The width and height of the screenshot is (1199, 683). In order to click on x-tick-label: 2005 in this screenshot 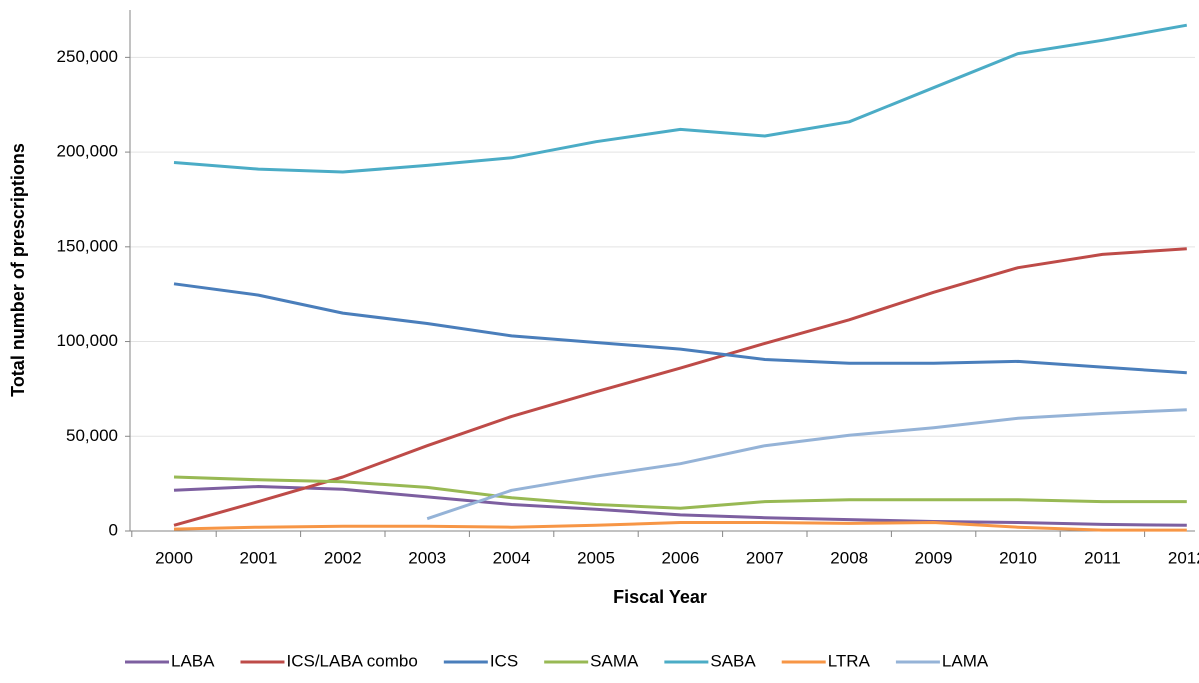, I will do `click(596, 557)`.